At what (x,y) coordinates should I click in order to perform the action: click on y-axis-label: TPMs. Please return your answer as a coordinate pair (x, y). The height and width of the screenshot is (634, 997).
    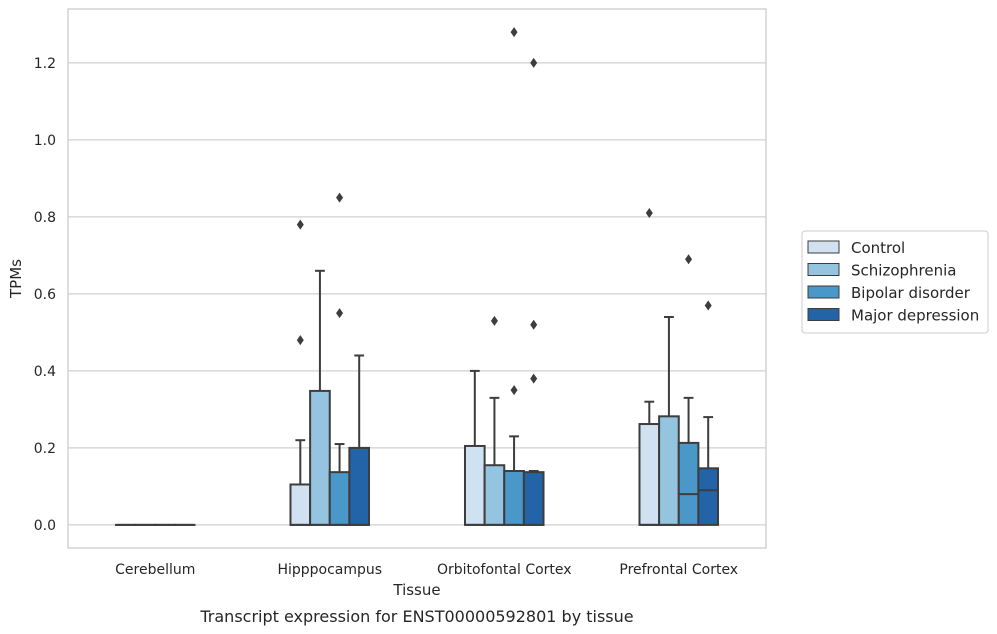
    Looking at the image, I should click on (16, 279).